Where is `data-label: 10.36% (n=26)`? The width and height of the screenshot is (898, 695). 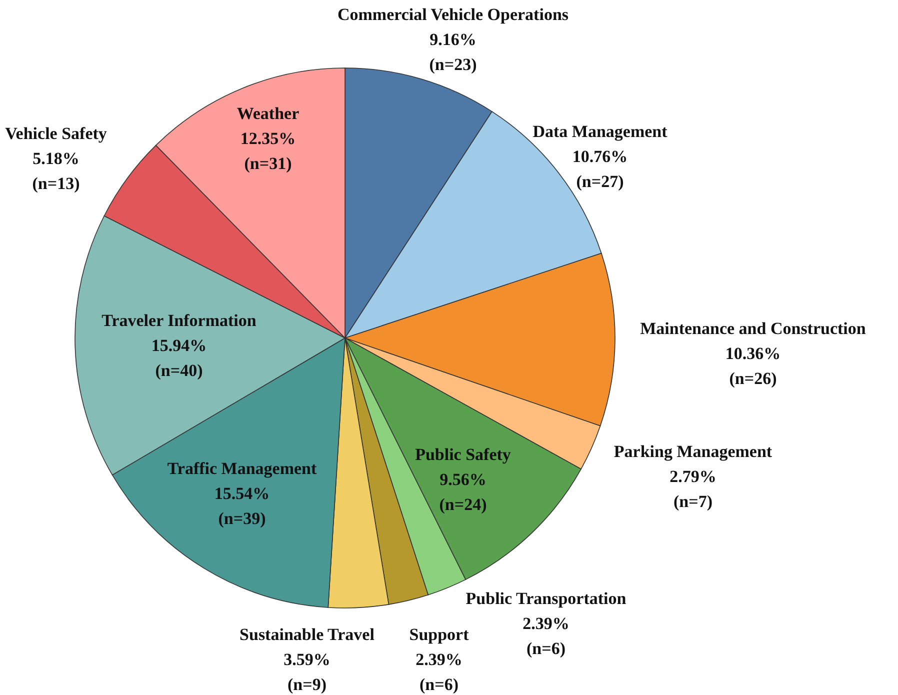 data-label: 10.36% (n=26) is located at coordinates (753, 366).